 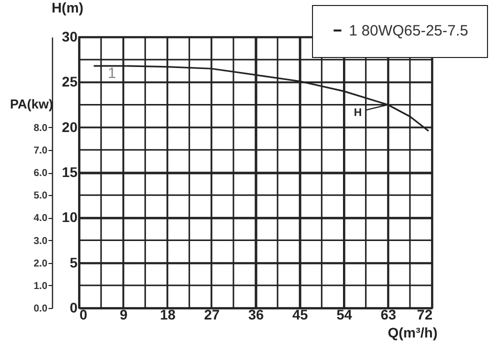 I want to click on y-axis-title: H(m), so click(x=68, y=8).